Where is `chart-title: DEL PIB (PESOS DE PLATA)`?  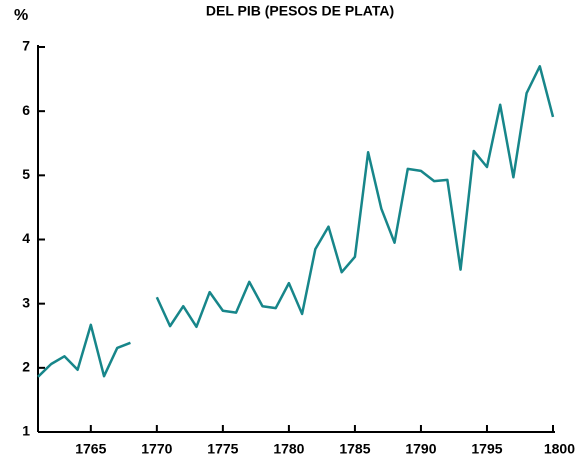
chart-title: DEL PIB (PESOS DE PLATA) is located at coordinates (300, 11).